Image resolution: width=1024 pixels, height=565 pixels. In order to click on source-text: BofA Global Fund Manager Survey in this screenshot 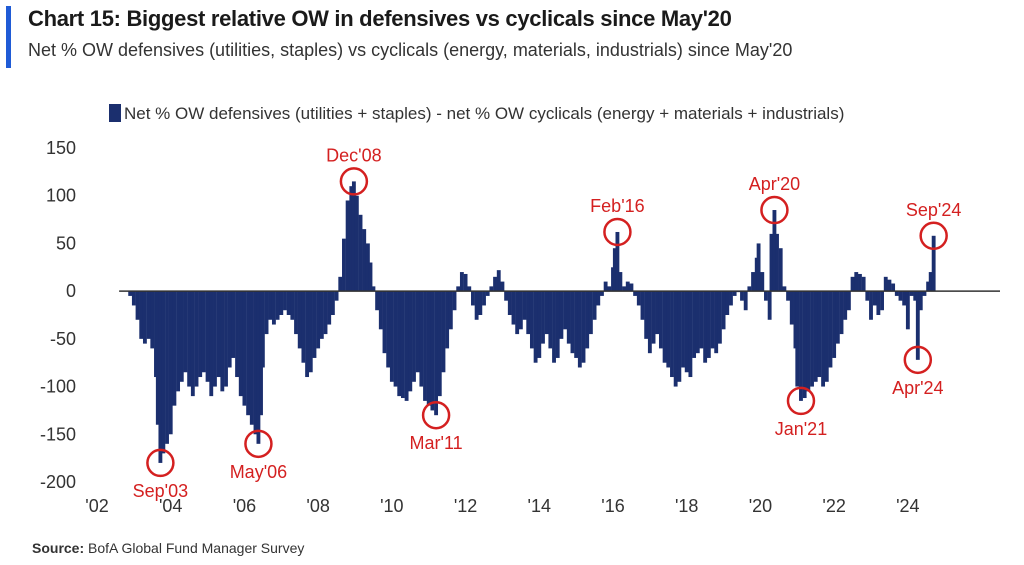, I will do `click(194, 548)`.